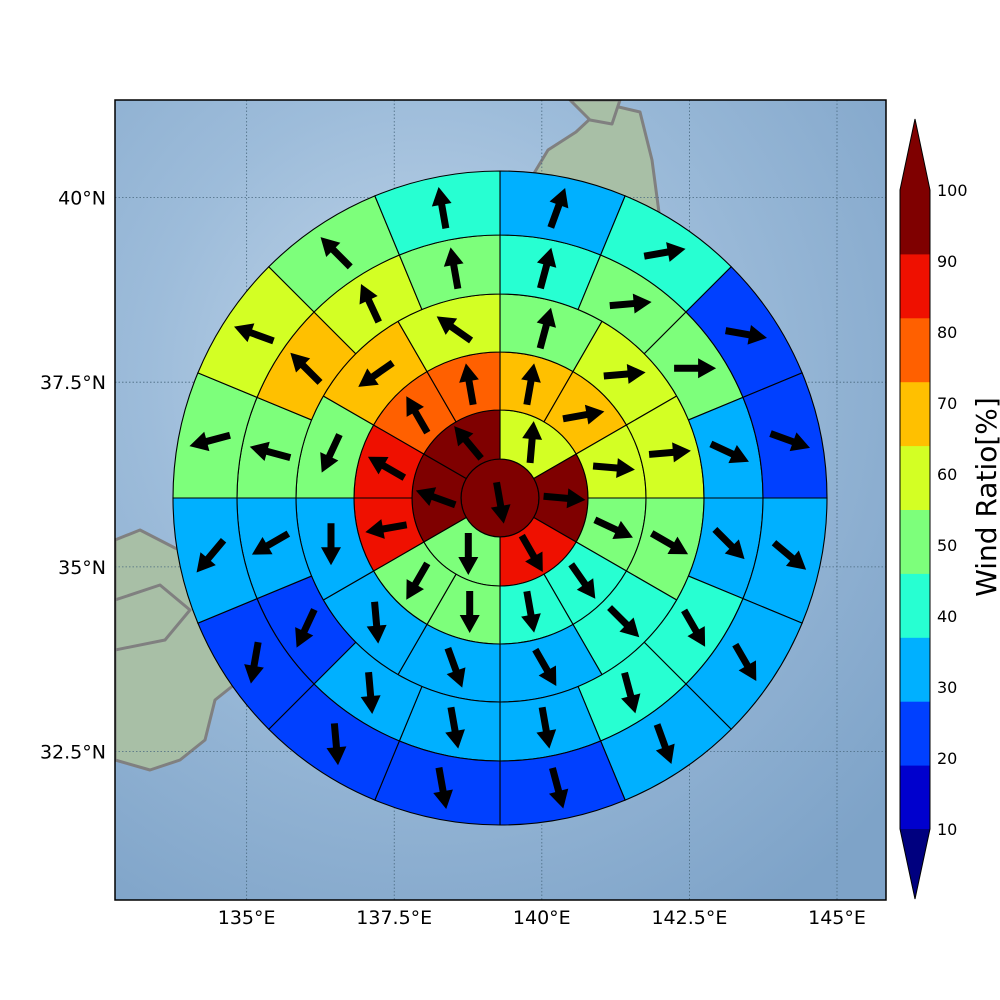  Describe the element at coordinates (947, 332) in the screenshot. I see `colorbar-tick-label: 80` at that location.